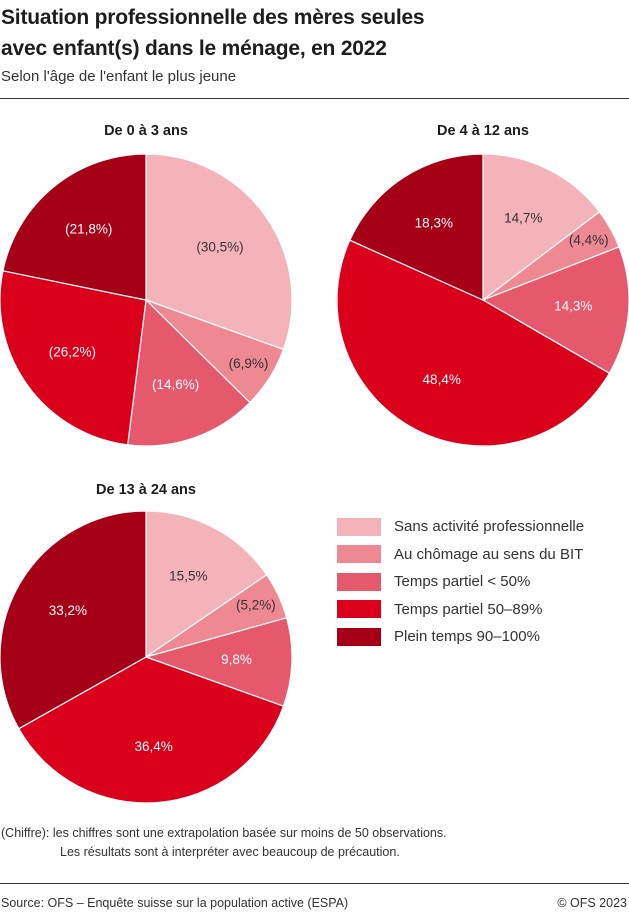 The width and height of the screenshot is (629, 914). Describe the element at coordinates (88, 228) in the screenshot. I see `pie-slice-label: (21,8%)` at that location.